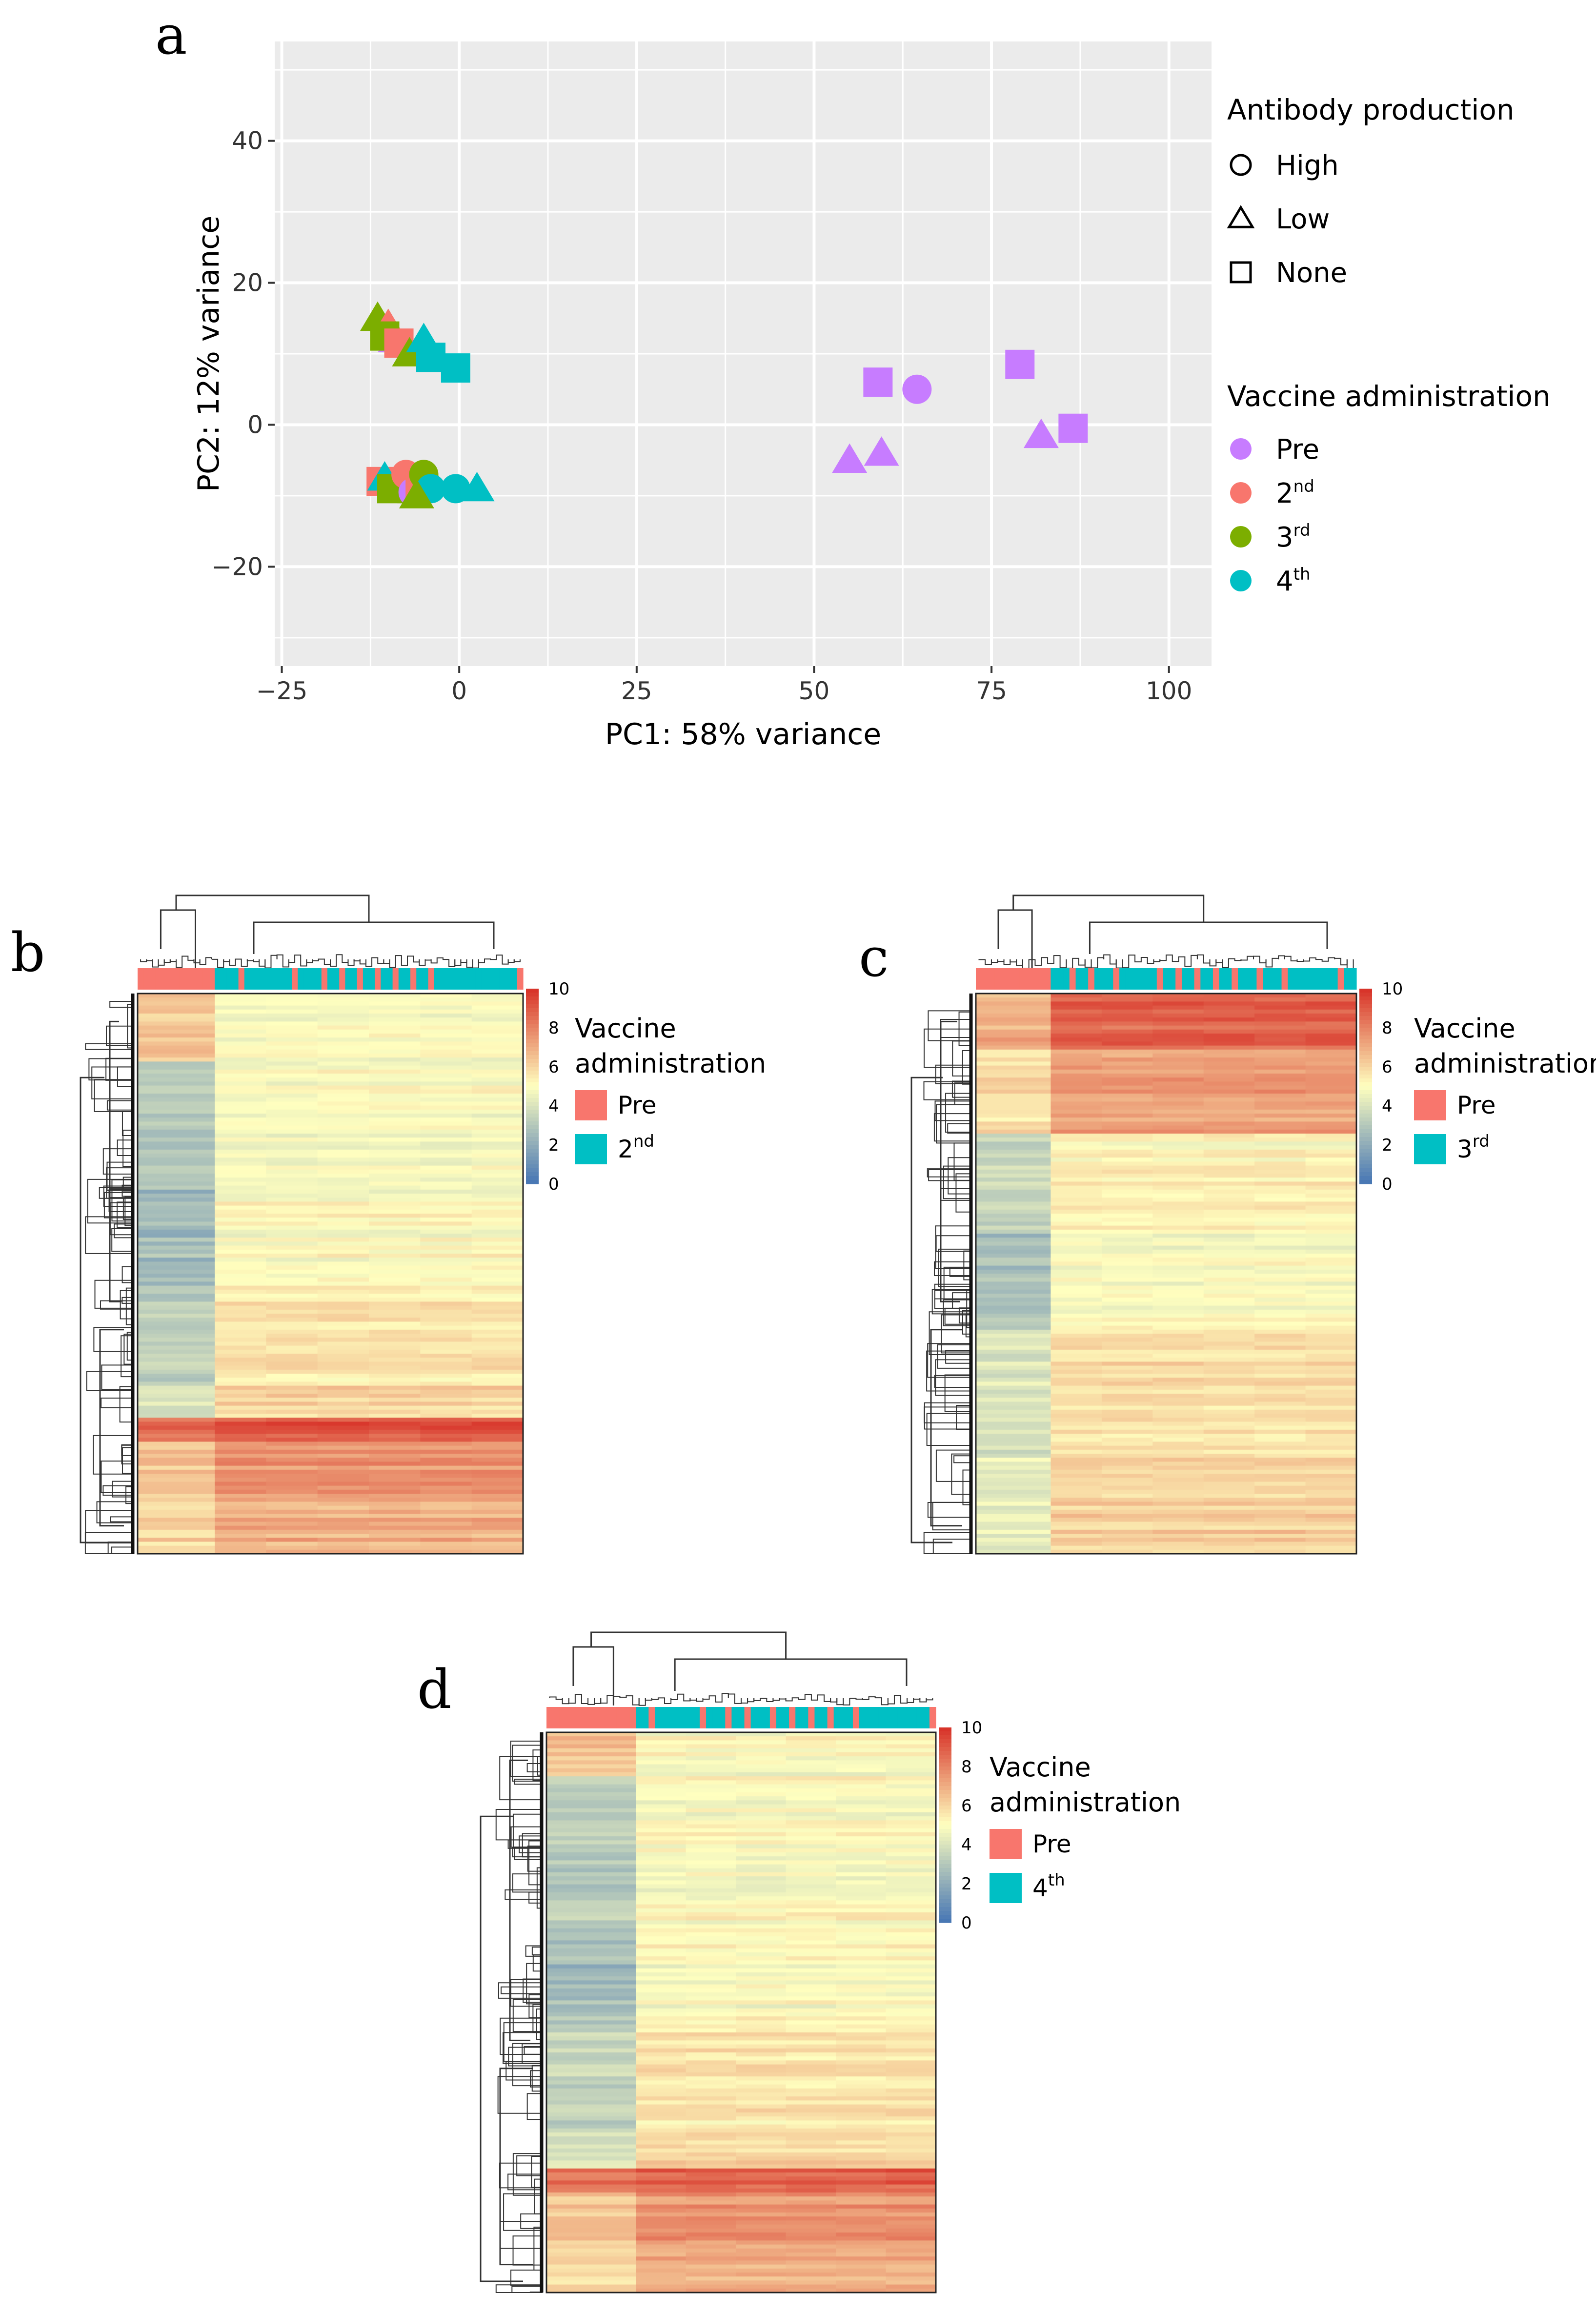 This screenshot has width=1596, height=2314. What do you see at coordinates (1241, 449) in the screenshot?
I see `legend-color-key` at bounding box center [1241, 449].